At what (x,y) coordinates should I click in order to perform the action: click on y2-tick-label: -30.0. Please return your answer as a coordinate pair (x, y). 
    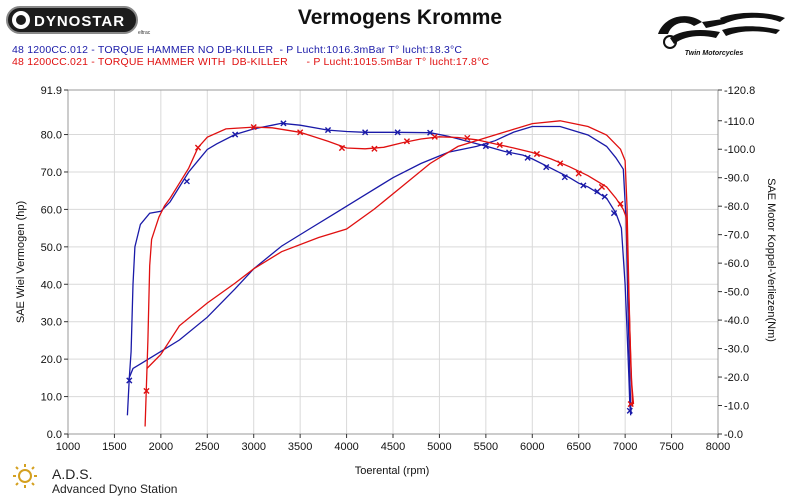
    Looking at the image, I should click on (736, 350).